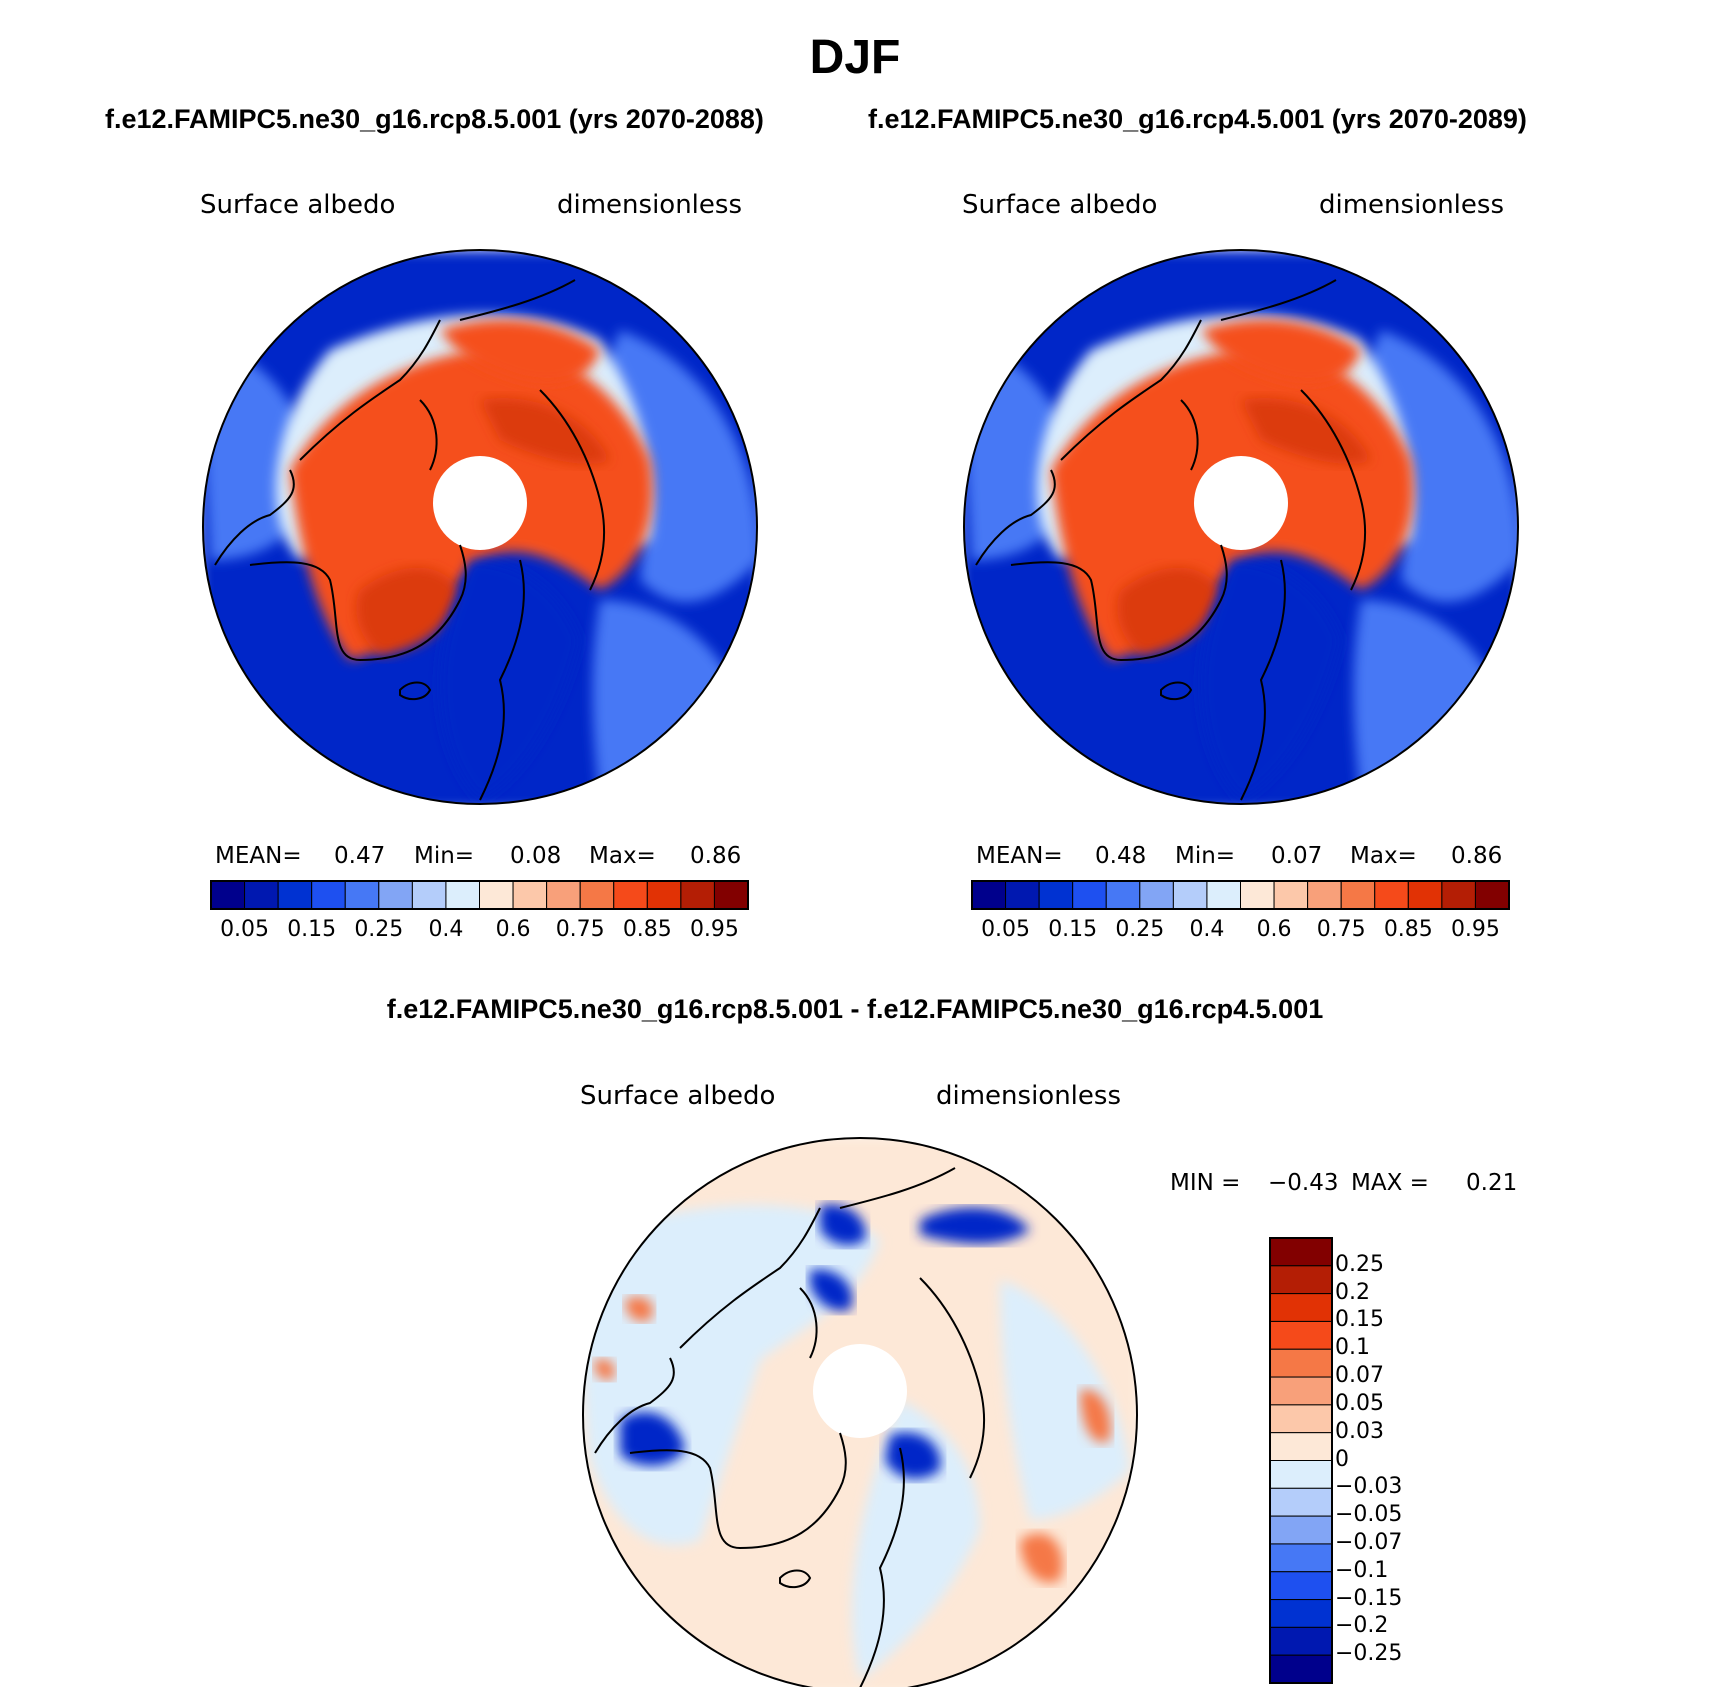 This screenshot has height=1687, width=1710. Describe the element at coordinates (1006, 929) in the screenshot. I see `colorbar-right-tick-label: 0.05` at that location.